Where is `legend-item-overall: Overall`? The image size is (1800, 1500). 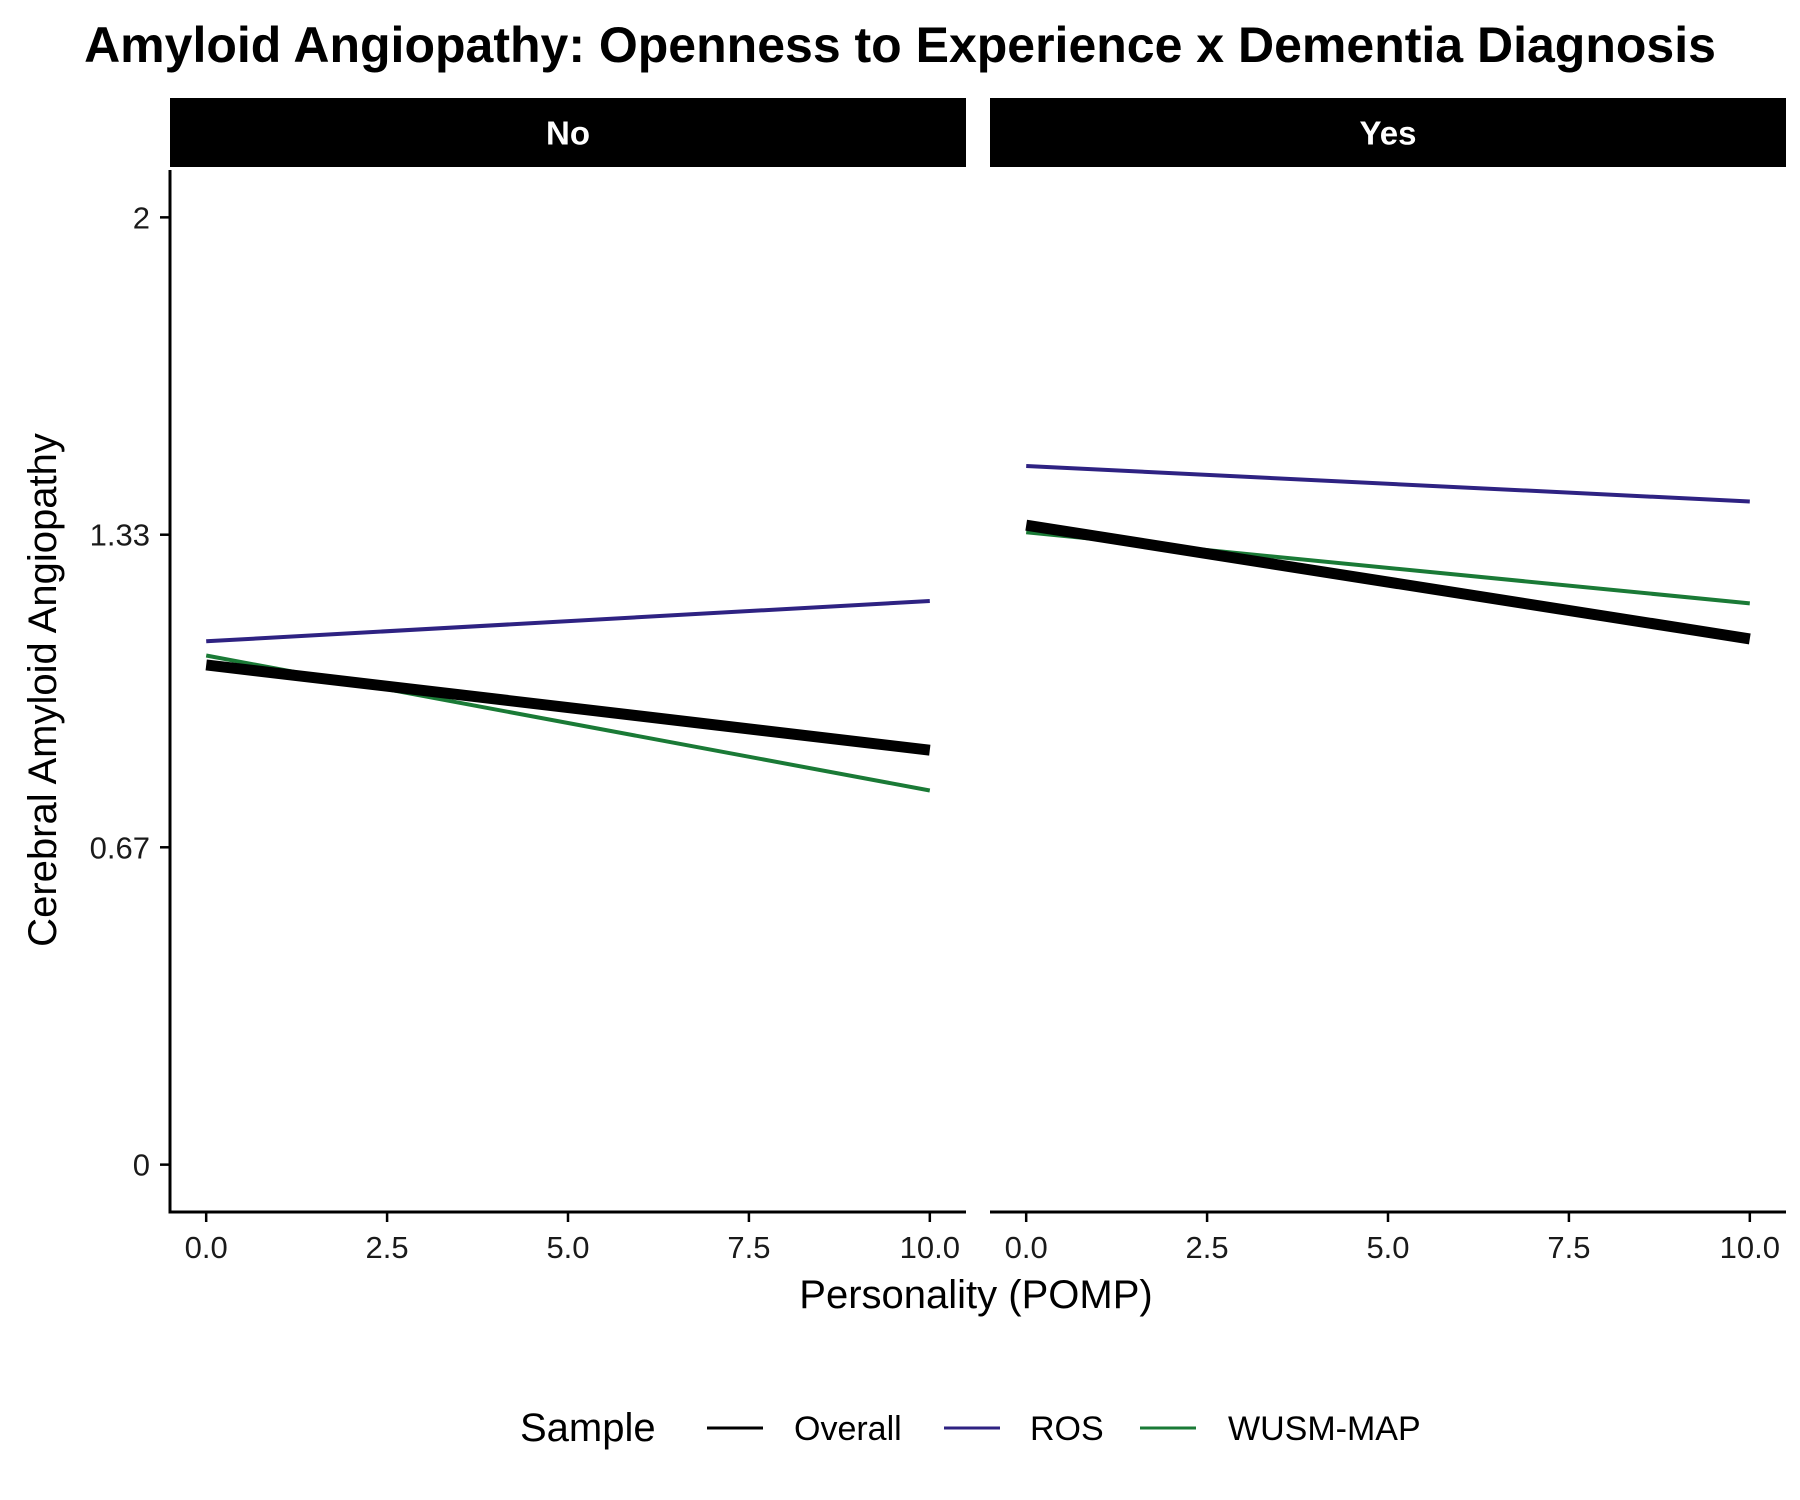
legend-item-overall: Overall is located at coordinates (804, 1429).